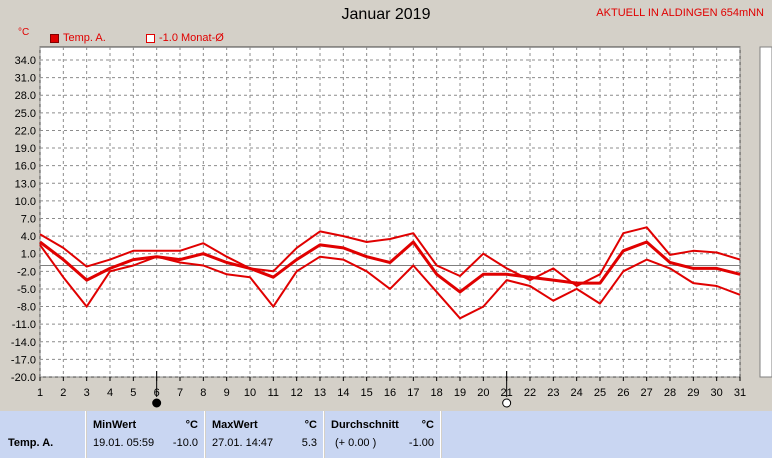 Image resolution: width=772 pixels, height=458 pixels. I want to click on moon-markers, so click(332, 389).